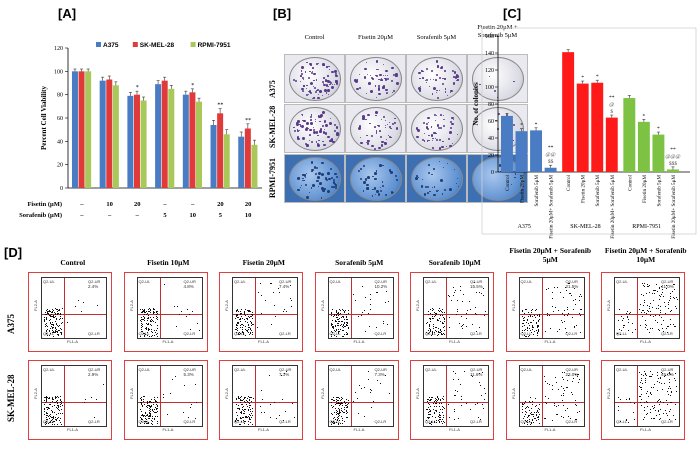 Image resolution: width=700 pixels, height=450 pixels. What do you see at coordinates (526, 369) in the screenshot?
I see `quadrant-label: Q2-UL` at bounding box center [526, 369].